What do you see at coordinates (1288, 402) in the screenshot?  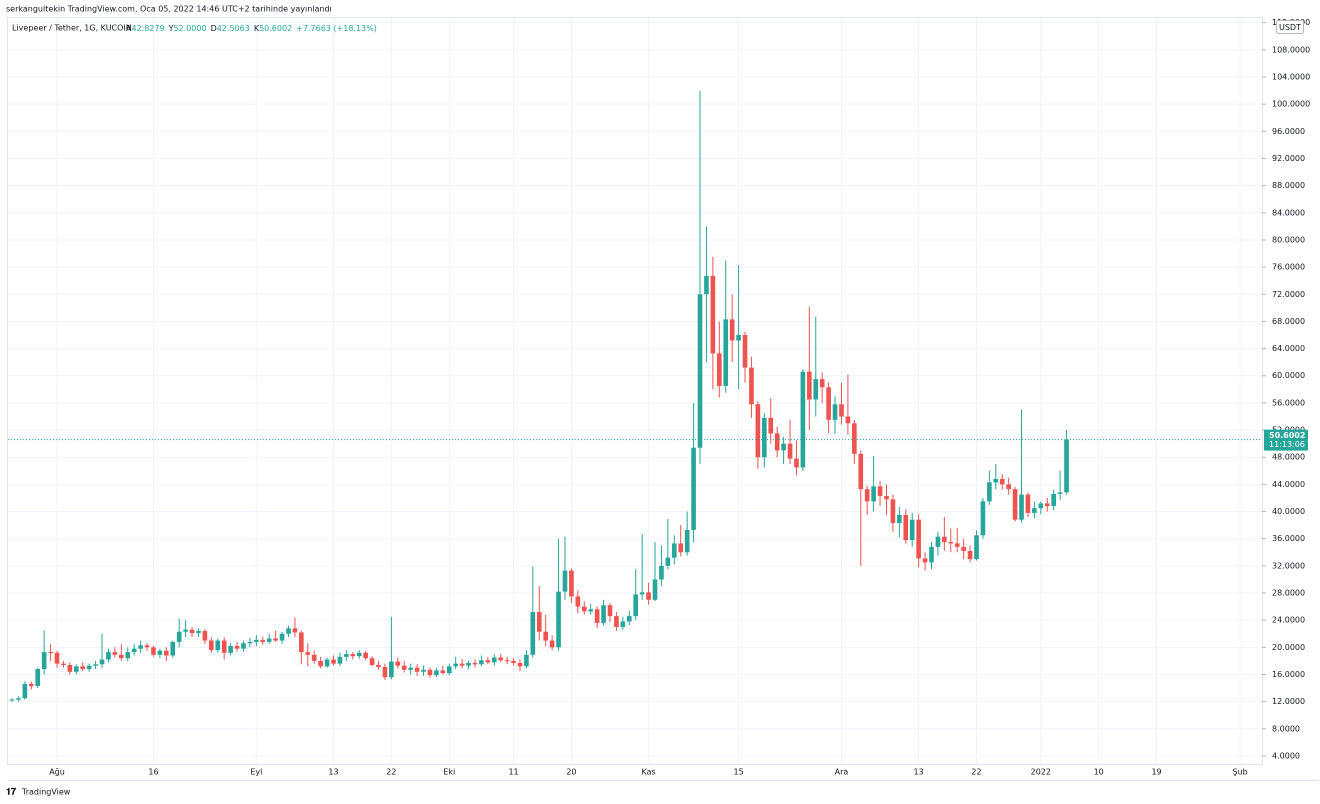 I see `y-tick-label: 56.0000` at bounding box center [1288, 402].